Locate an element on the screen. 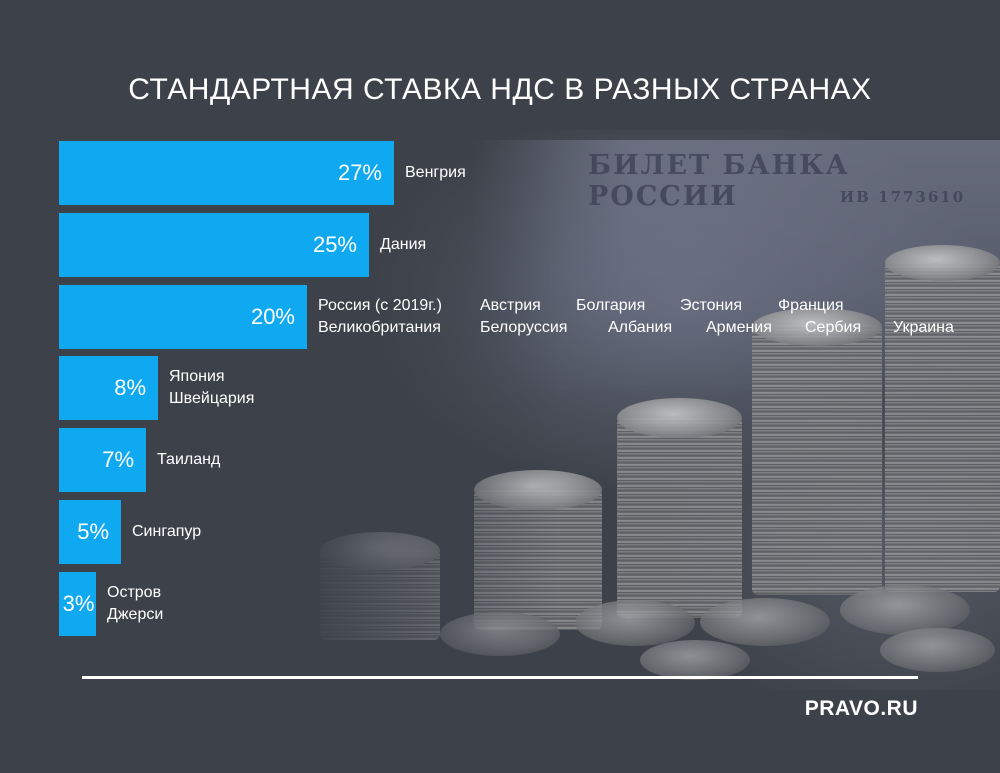  bar-value-label: 5% is located at coordinates (93, 531).